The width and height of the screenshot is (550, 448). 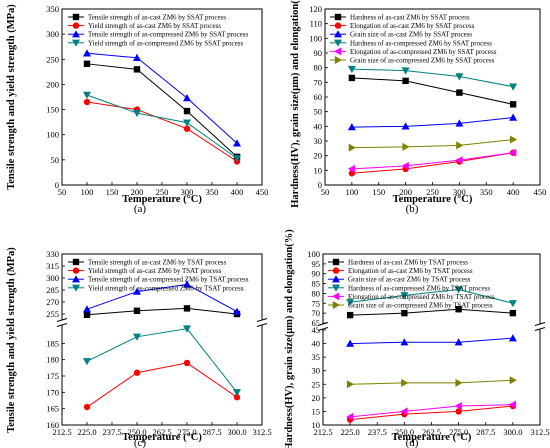 What do you see at coordinates (378, 192) in the screenshot?
I see `x-tick-label: 150` at bounding box center [378, 192].